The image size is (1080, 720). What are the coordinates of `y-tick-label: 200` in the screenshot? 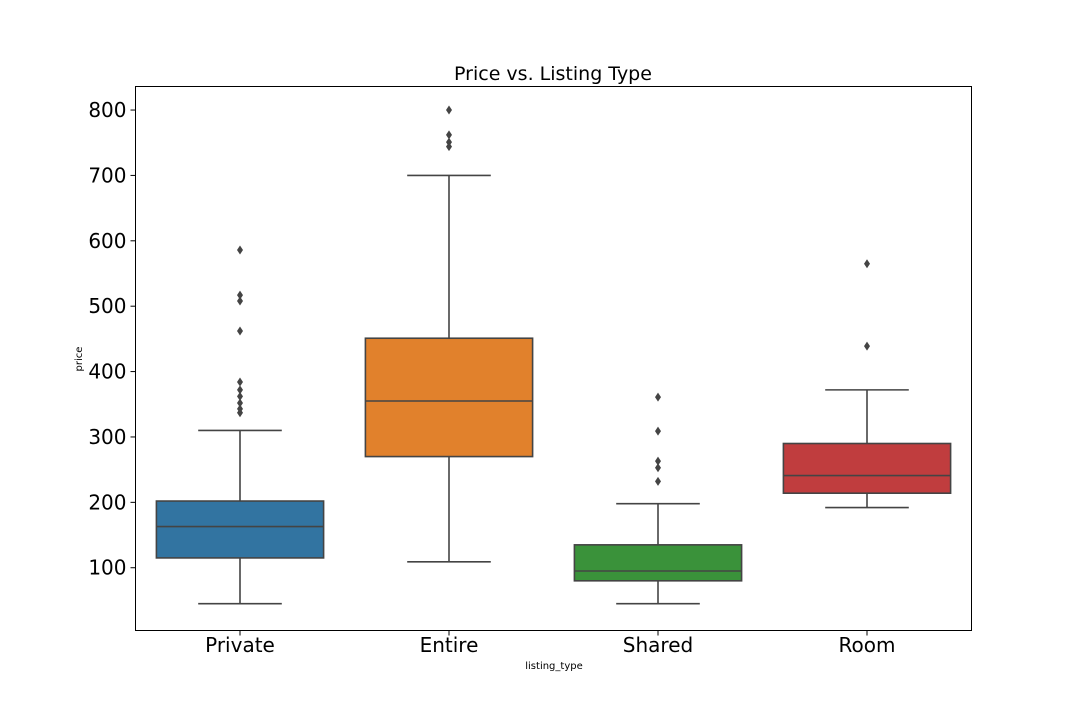 It's located at (107, 502).